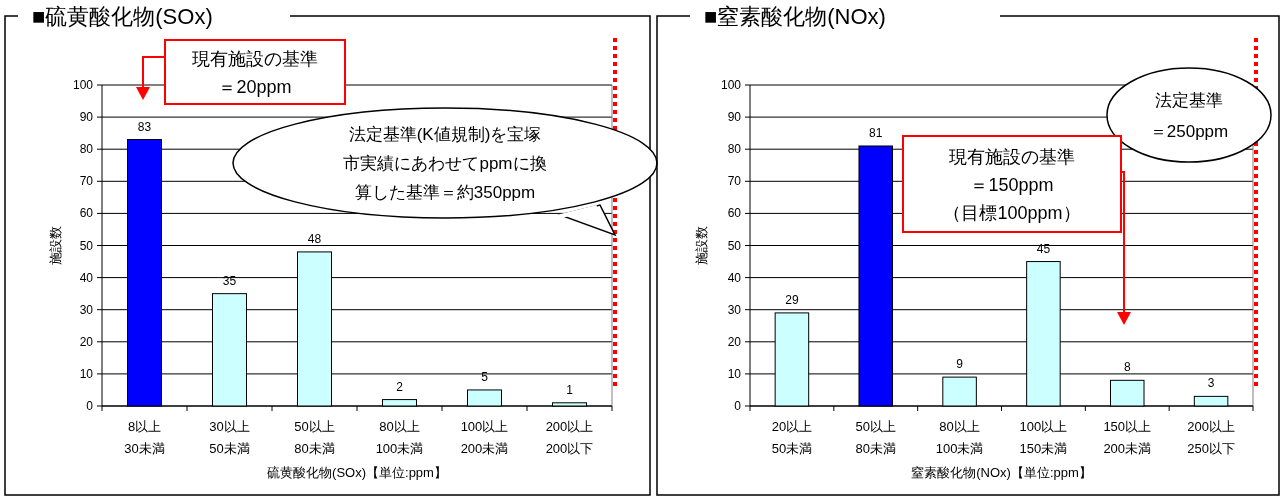 This screenshot has height=499, width=1283. What do you see at coordinates (792, 299) in the screenshot?
I see `data-label: 29` at bounding box center [792, 299].